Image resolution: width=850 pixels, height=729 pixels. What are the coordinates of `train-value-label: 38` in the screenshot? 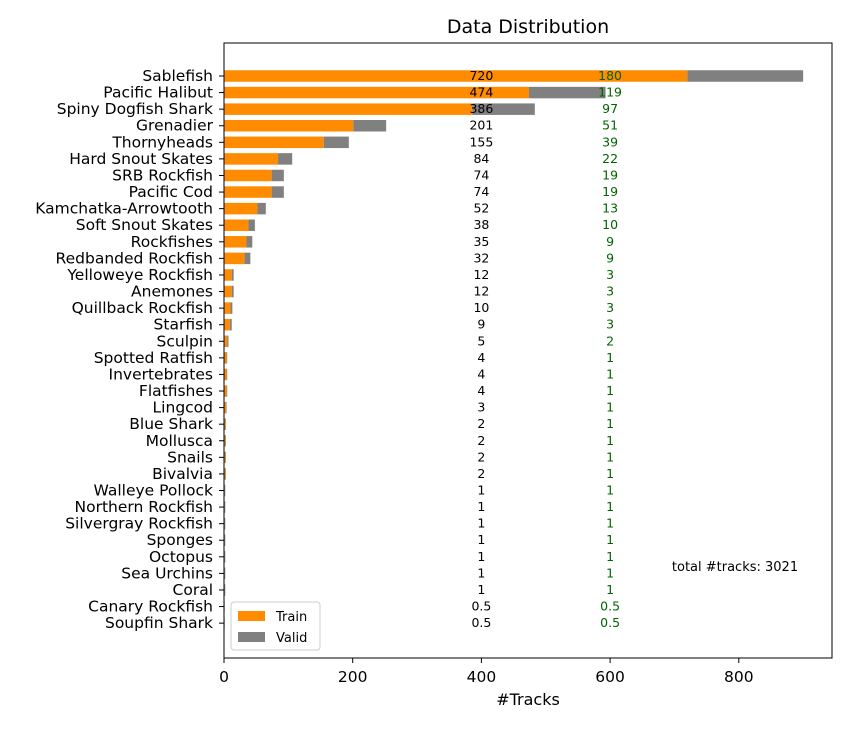 It's located at (481, 224).